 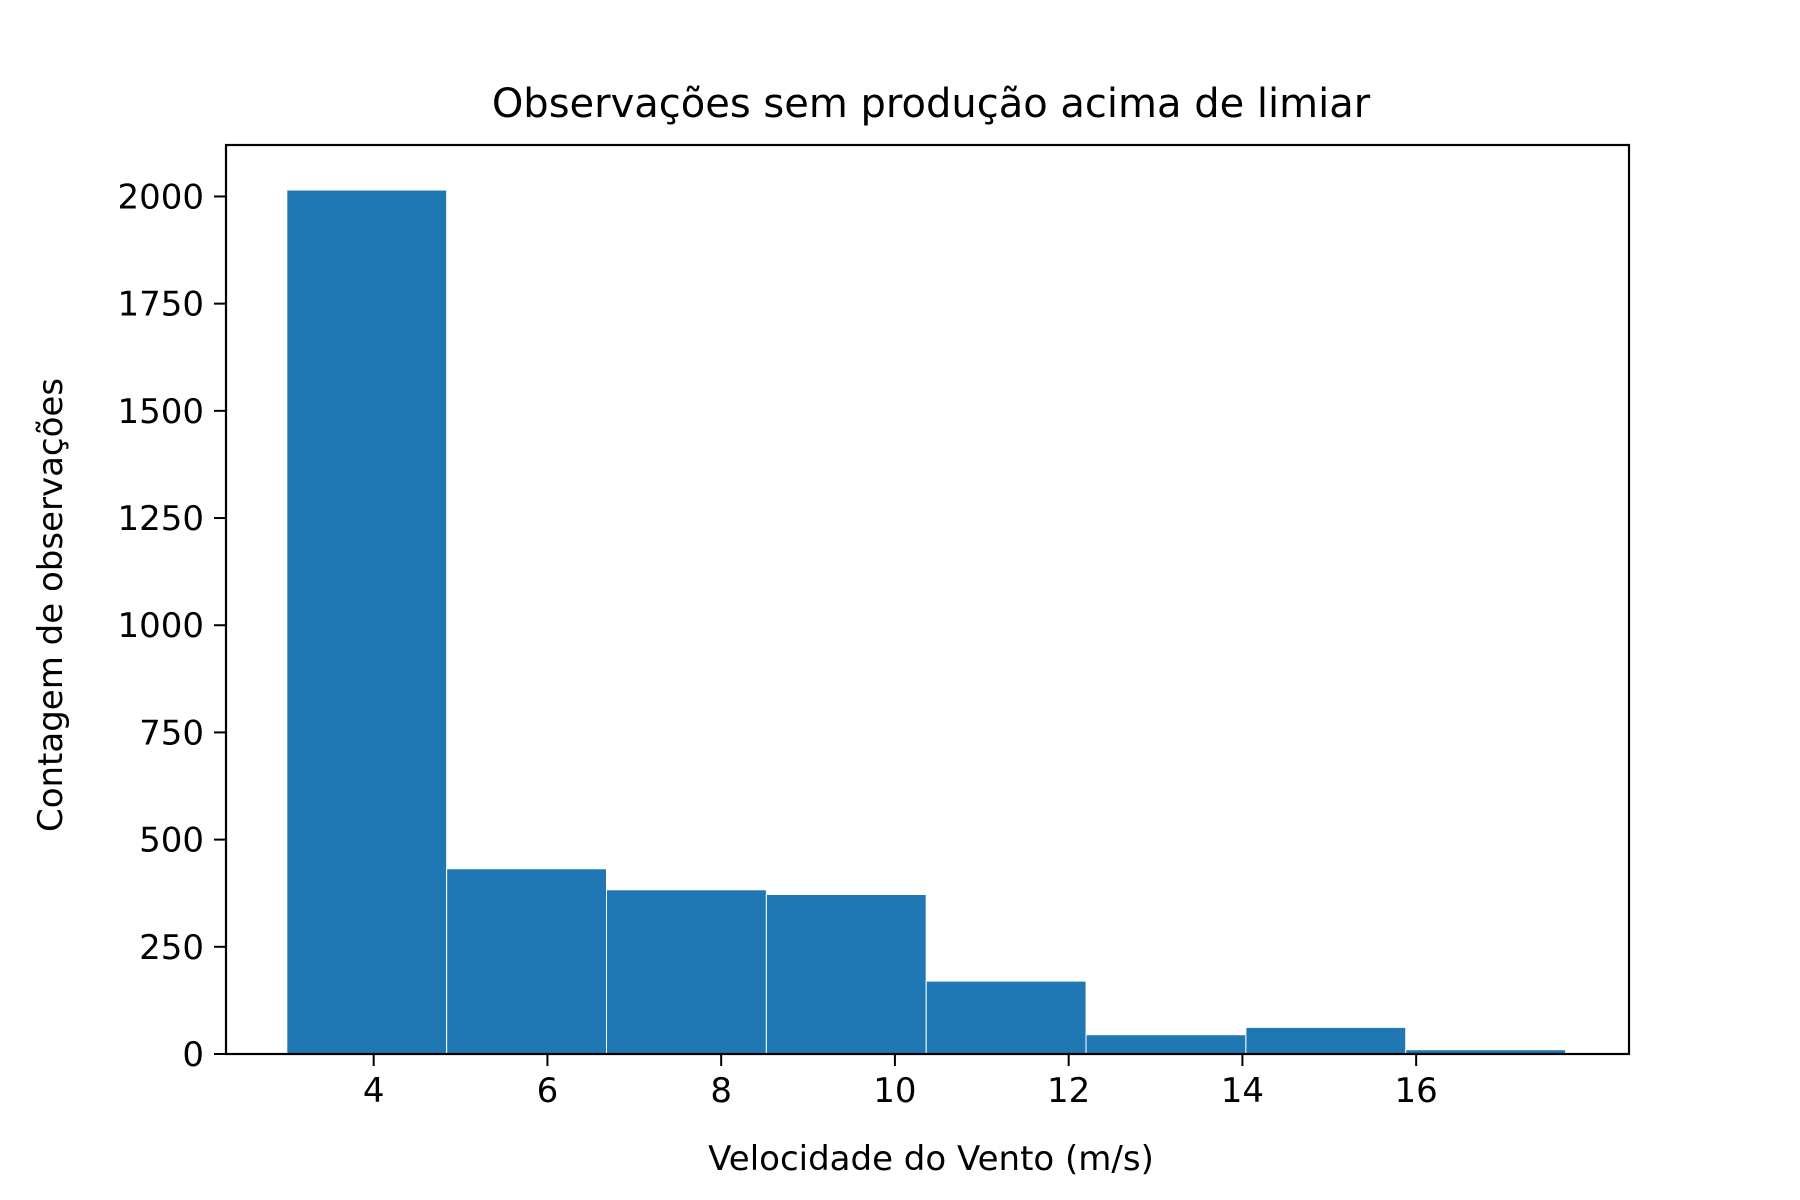 What do you see at coordinates (160, 412) in the screenshot?
I see `y-tick-label: 1500` at bounding box center [160, 412].